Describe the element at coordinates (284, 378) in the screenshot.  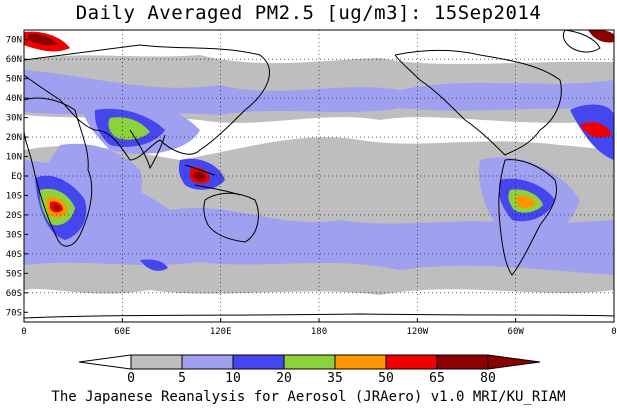
I see `colorbar-tick-label: 20` at that location.